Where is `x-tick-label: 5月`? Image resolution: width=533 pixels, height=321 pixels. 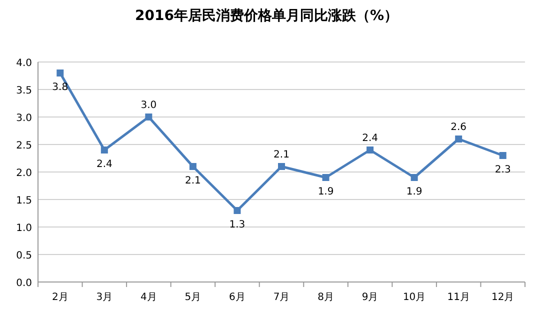 x-tick-label: 5月 is located at coordinates (193, 297).